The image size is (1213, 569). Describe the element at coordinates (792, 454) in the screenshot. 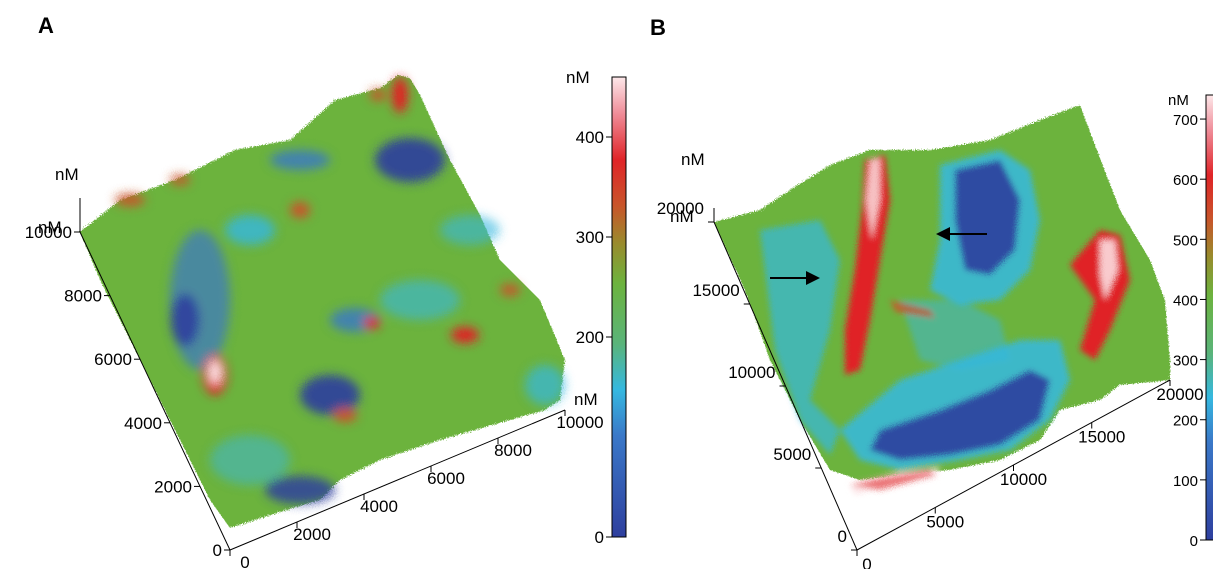

I see `panel-b-y-tick-label: 5000` at that location.